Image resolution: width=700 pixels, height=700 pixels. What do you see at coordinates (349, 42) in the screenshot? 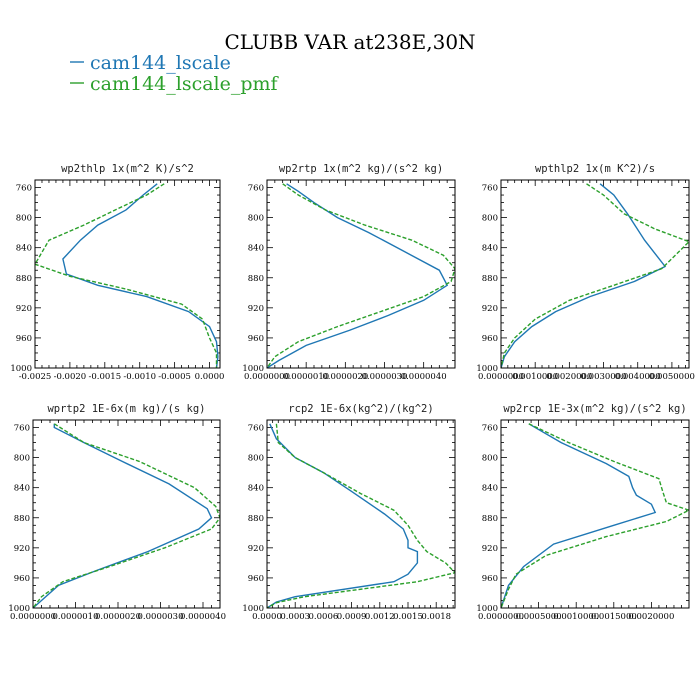
I see `figure-title: CLUBB VAR at238E,30N` at bounding box center [349, 42].